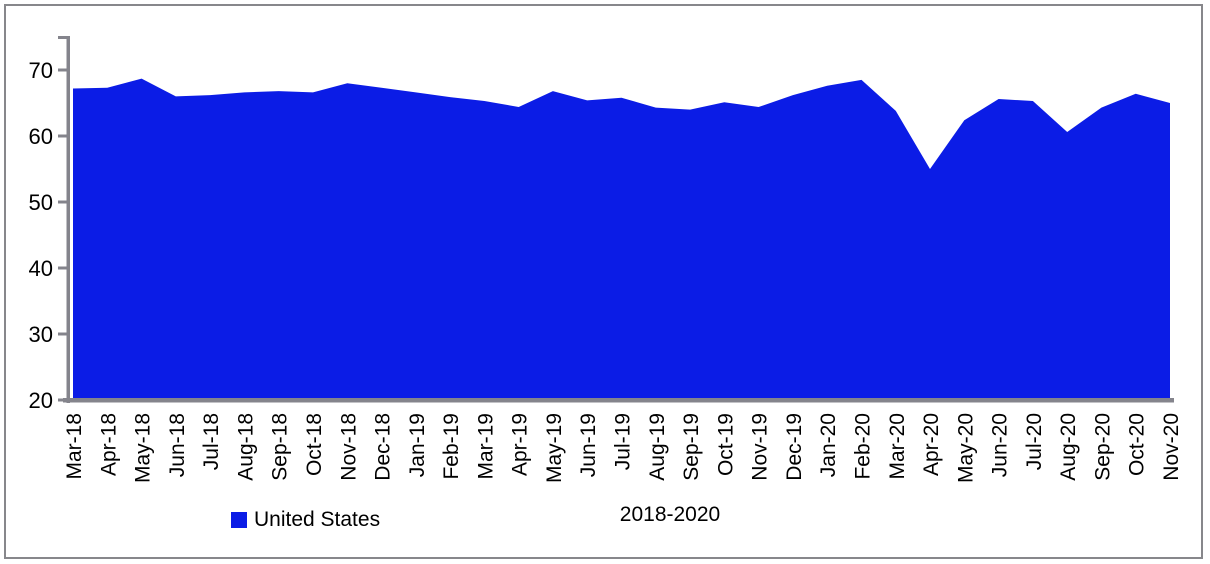 The height and width of the screenshot is (564, 1210). I want to click on x-tick-label: Jan-19, so click(417, 445).